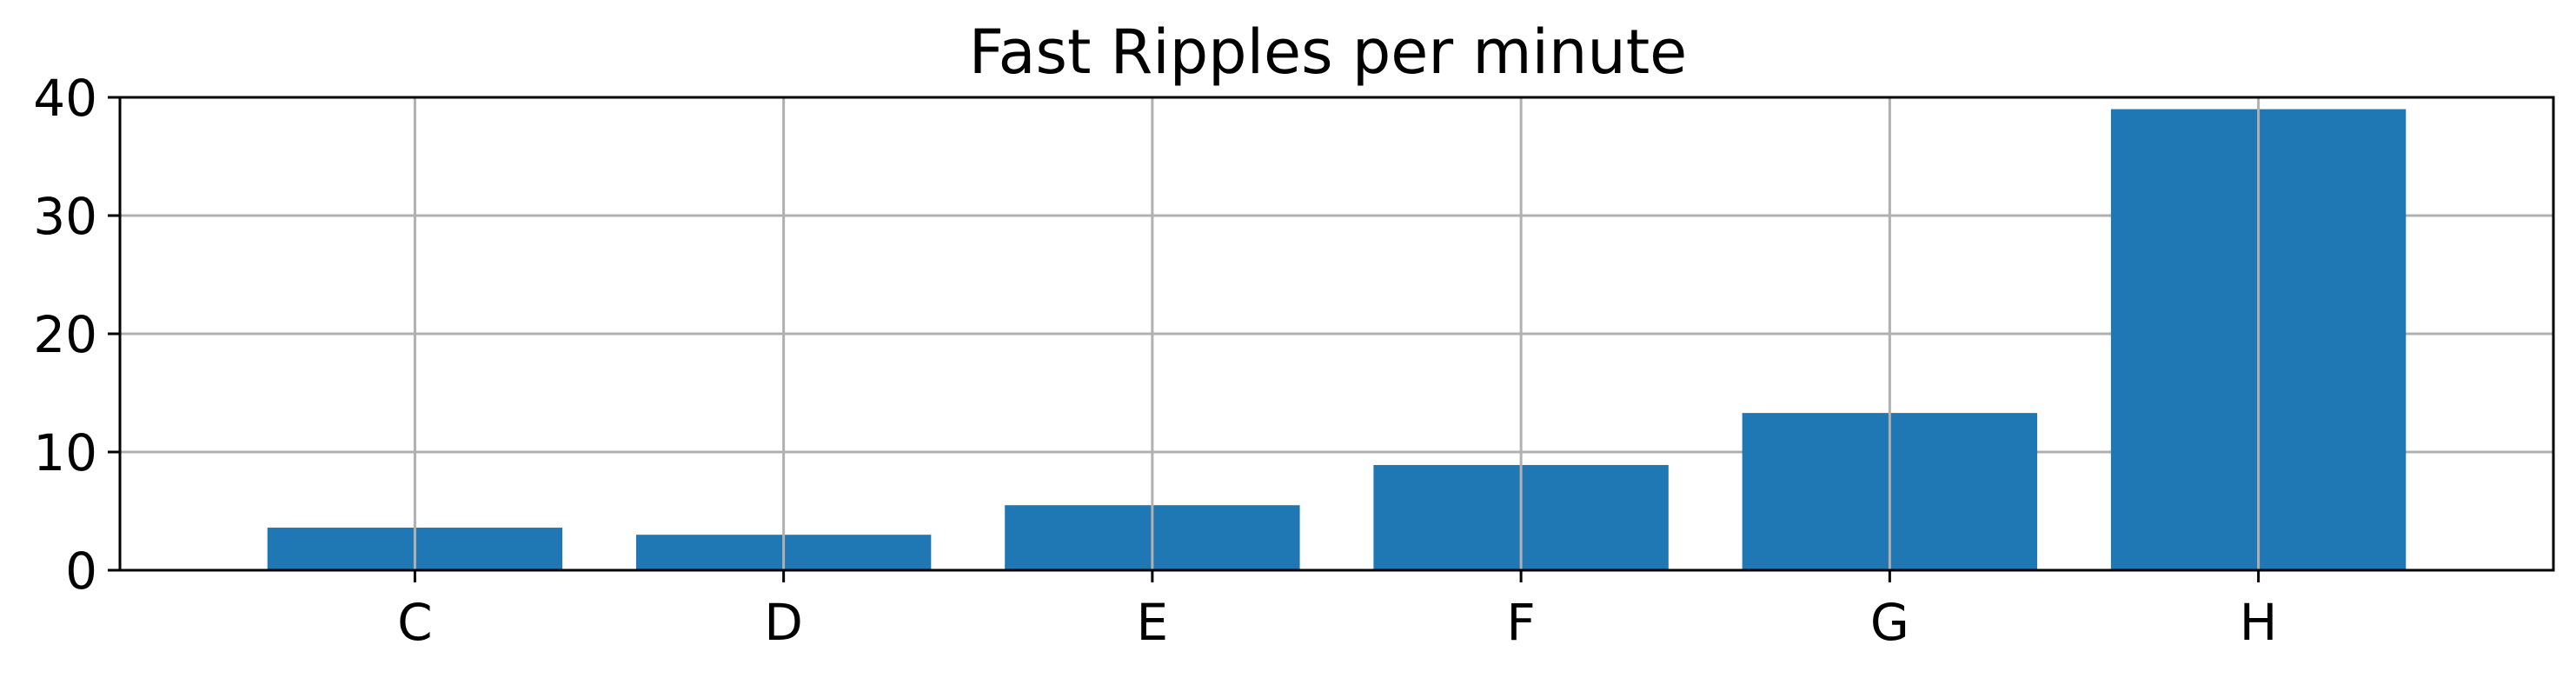 This screenshot has width=2576, height=678. What do you see at coordinates (65, 98) in the screenshot?
I see `y-tick-label: 40` at bounding box center [65, 98].